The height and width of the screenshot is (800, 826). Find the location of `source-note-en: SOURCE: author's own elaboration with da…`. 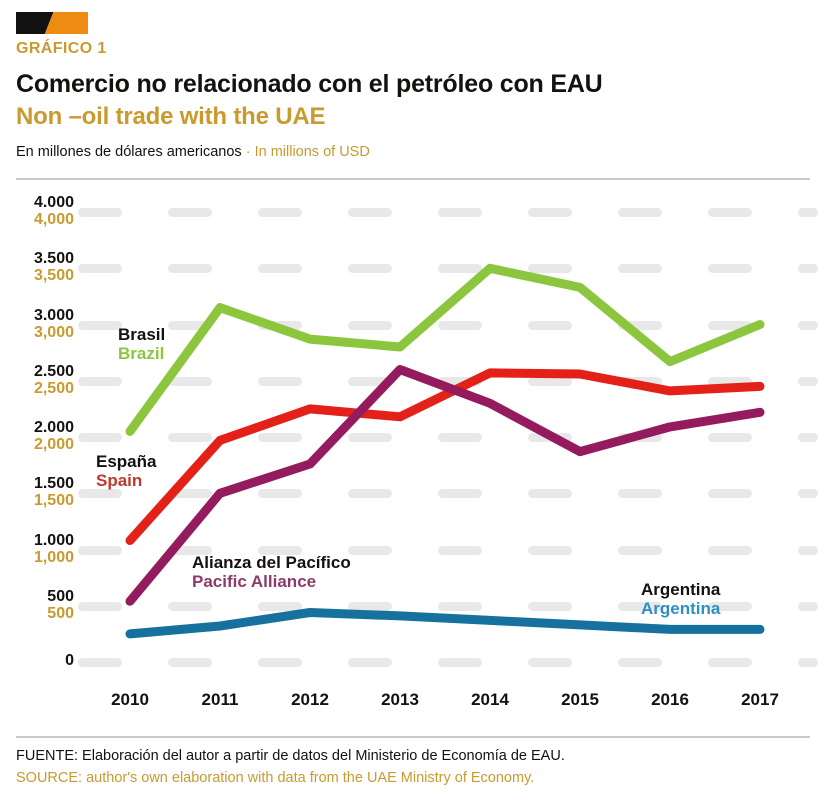

source-note-en: SOURCE: author's own elaboration with da… is located at coordinates (275, 778).